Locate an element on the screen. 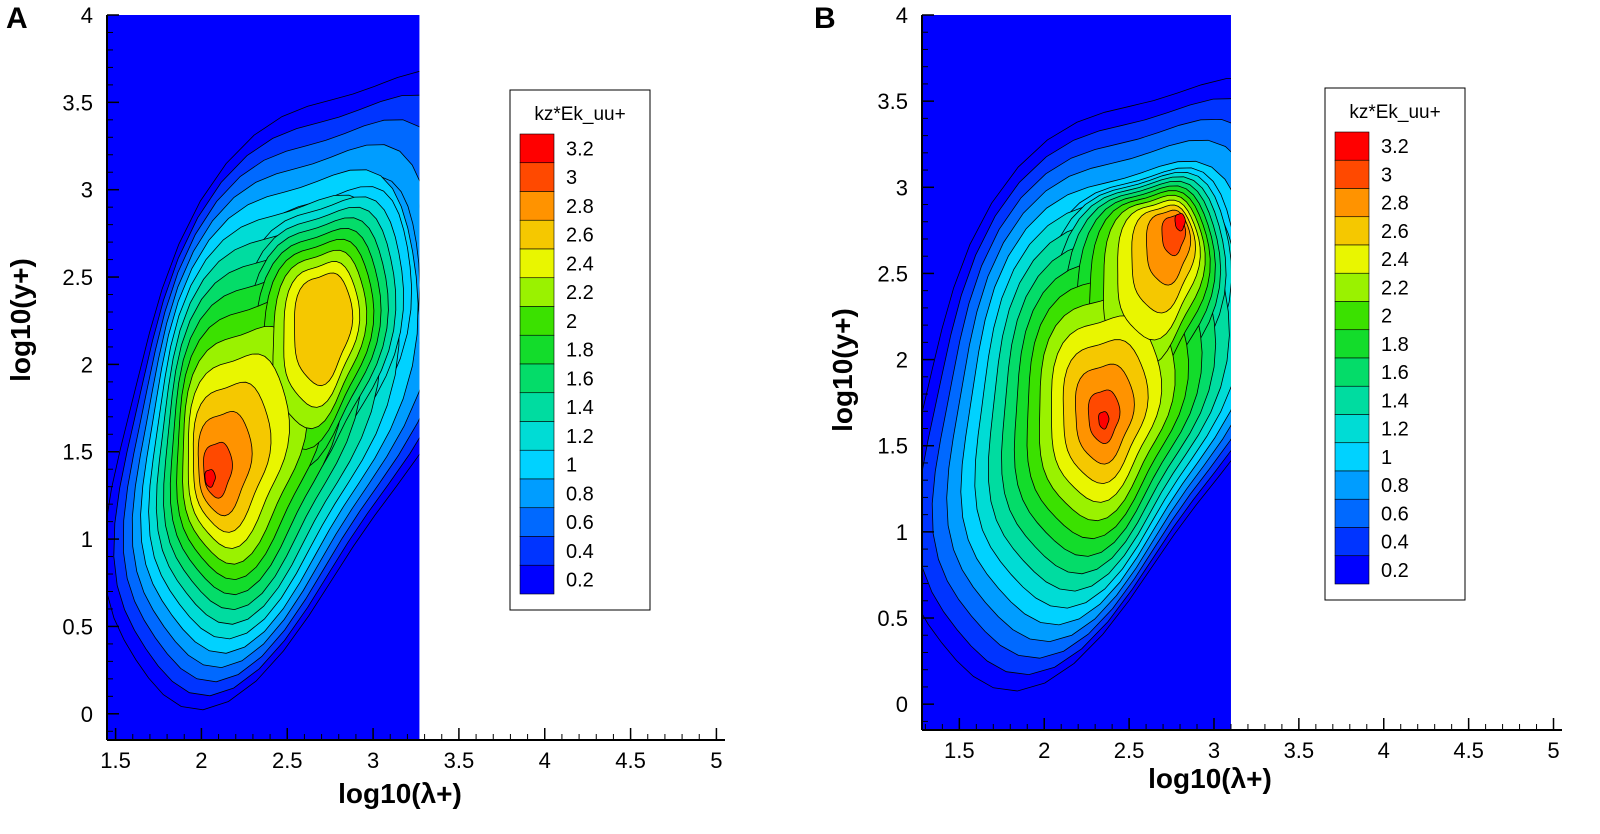 This screenshot has width=1600, height=834. legend-title: kz*Ek_uu+ is located at coordinates (579, 114).